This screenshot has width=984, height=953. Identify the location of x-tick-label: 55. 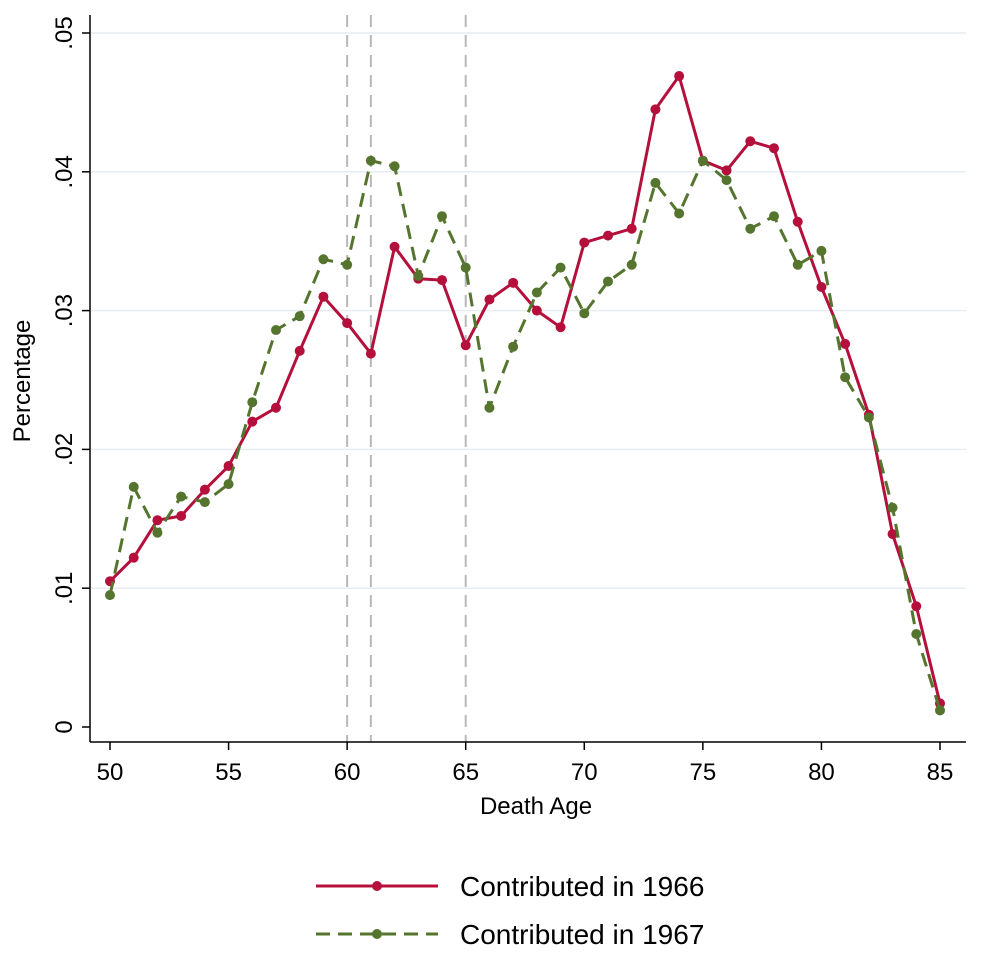
(228, 772).